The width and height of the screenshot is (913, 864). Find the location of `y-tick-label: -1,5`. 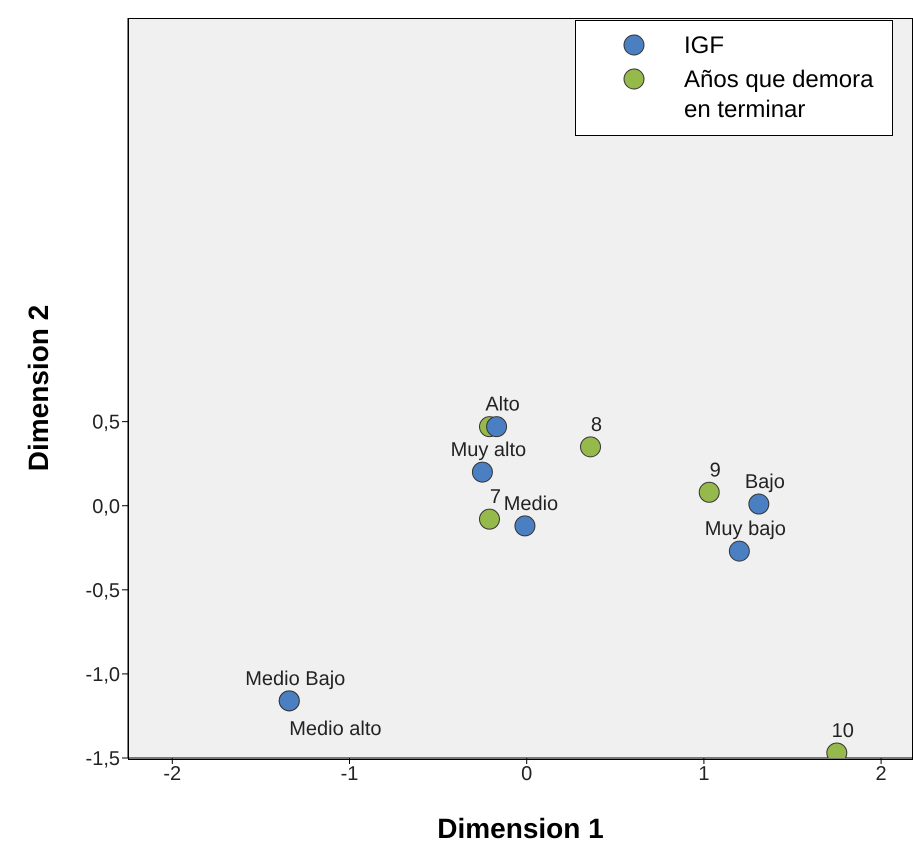

y-tick-label: -1,5 is located at coordinates (103, 759).